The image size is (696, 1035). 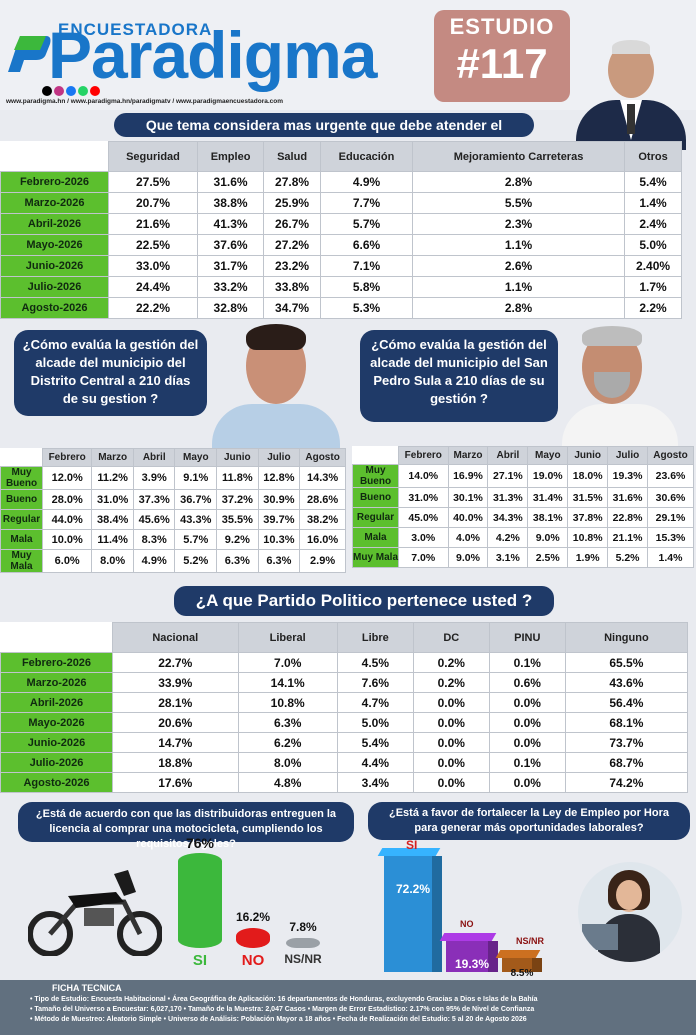 I want to click on table-row: Muy Mala 7.0% 9.0% 3.1% 2.5% 1.9% 5.2% 1.4%, so click(x=523, y=557).